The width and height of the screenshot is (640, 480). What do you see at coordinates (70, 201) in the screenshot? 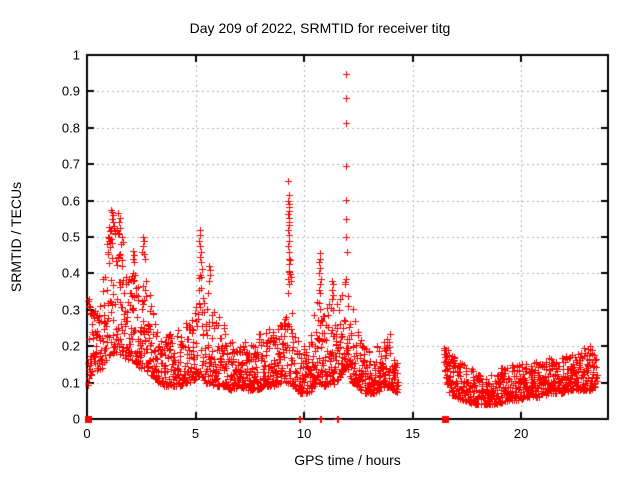
I see `y-tick-label: 0.6` at bounding box center [70, 201].